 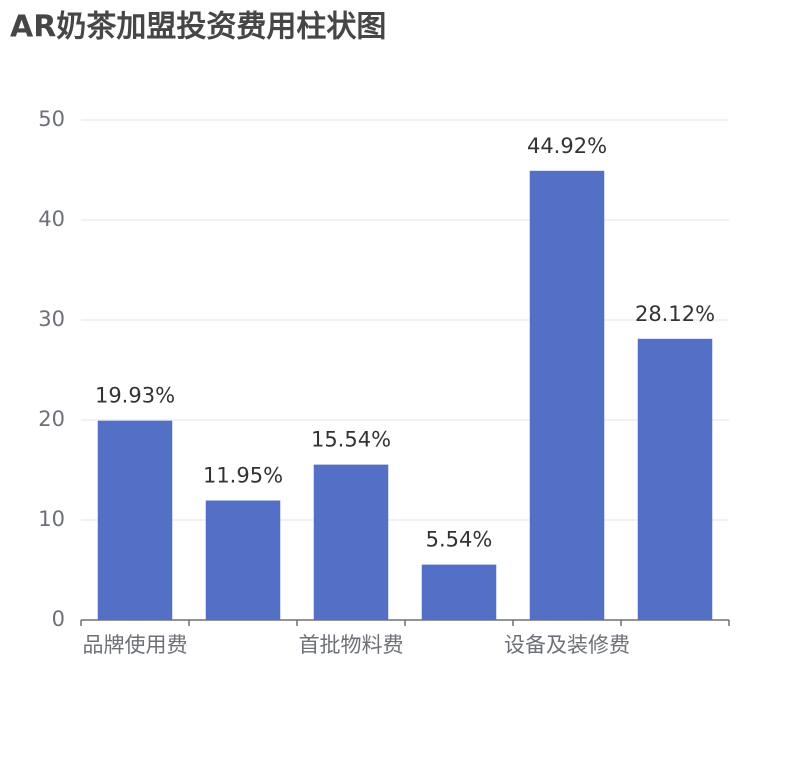 I want to click on value-label: 19.93%, so click(x=135, y=396).